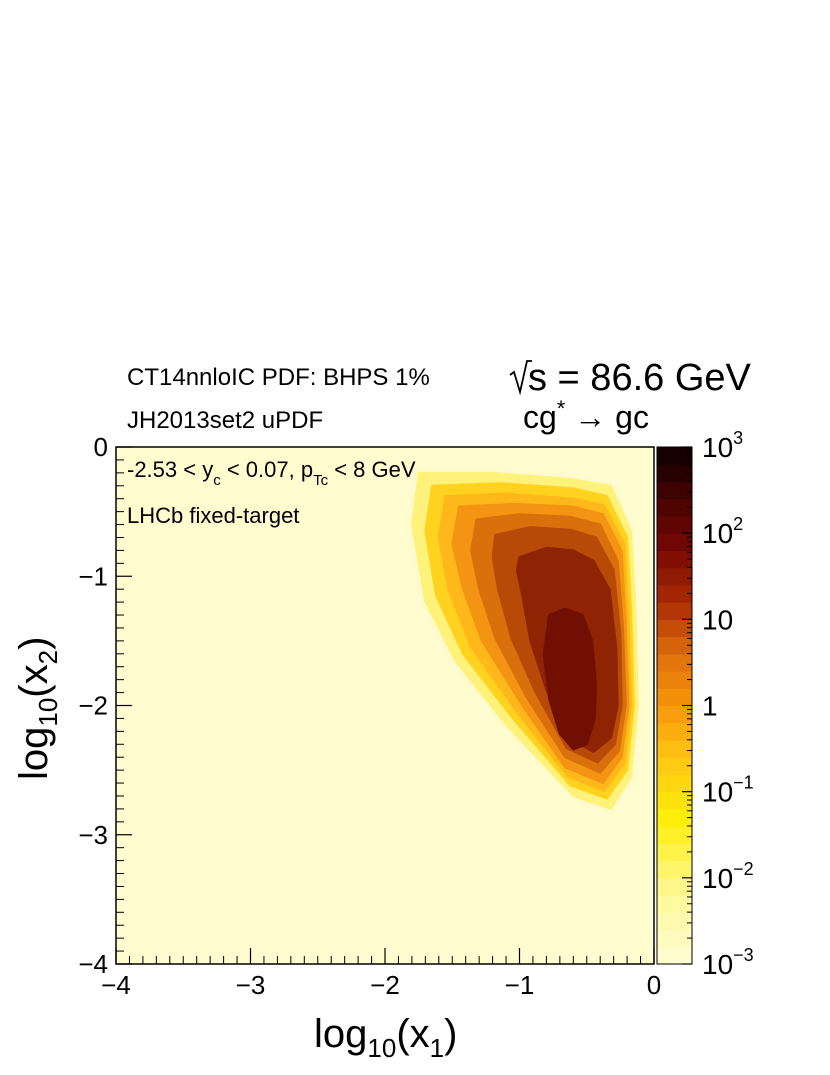  Describe the element at coordinates (48, 712) in the screenshot. I see `y-axis-title-sub: 10` at that location.